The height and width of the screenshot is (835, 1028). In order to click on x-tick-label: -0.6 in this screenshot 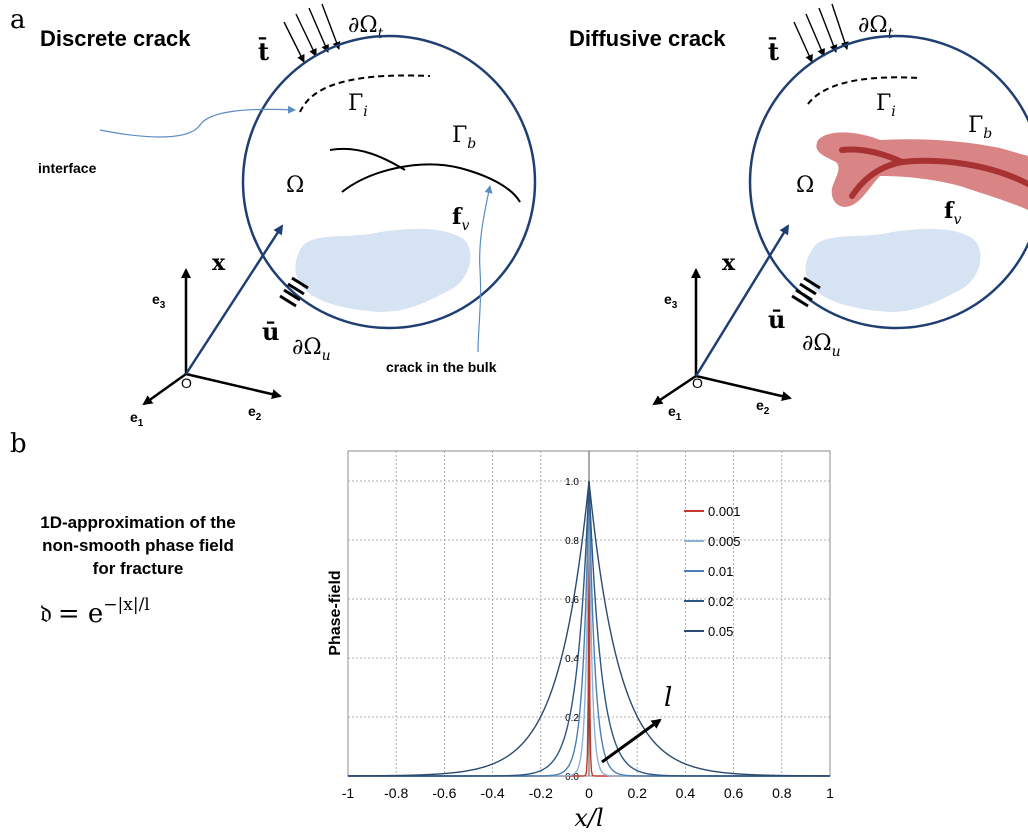, I will do `click(444, 793)`.